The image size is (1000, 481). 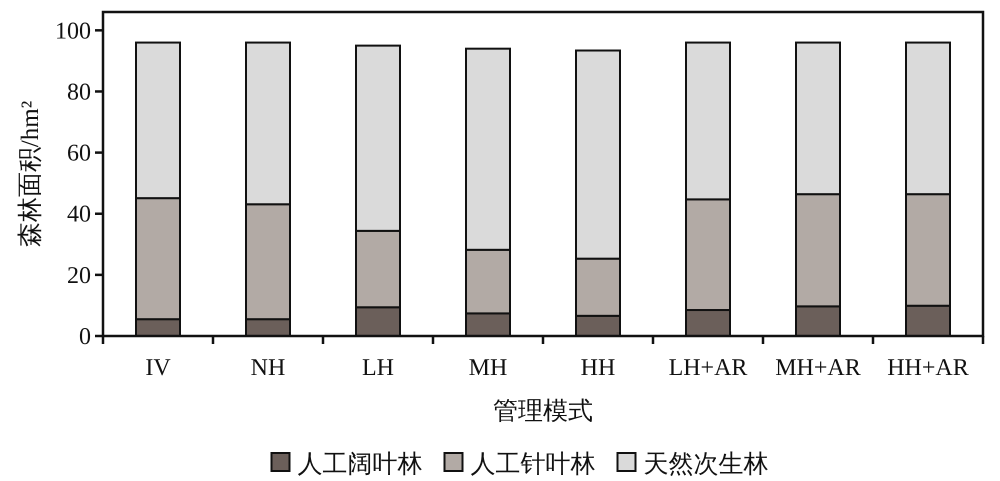 What do you see at coordinates (488, 368) in the screenshot?
I see `x-tick-label: MH` at bounding box center [488, 368].